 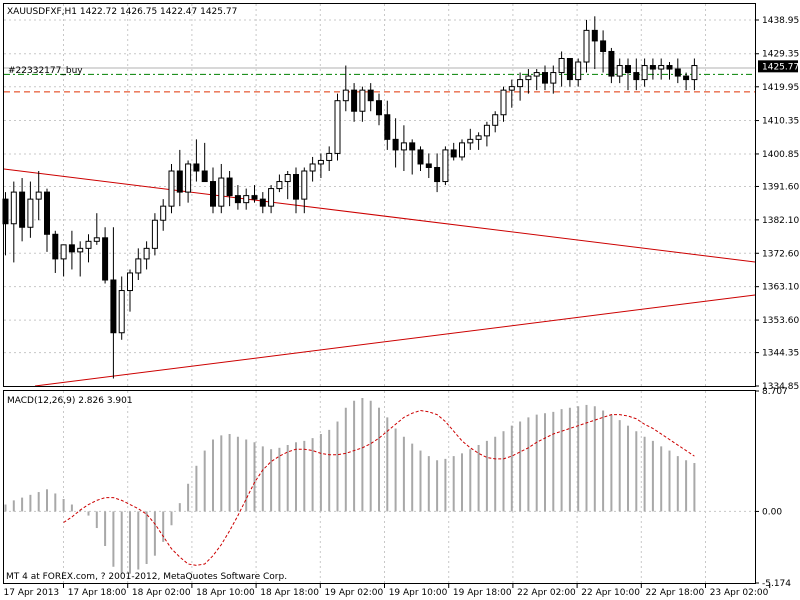 I want to click on lower-trendline, so click(x=395, y=340).